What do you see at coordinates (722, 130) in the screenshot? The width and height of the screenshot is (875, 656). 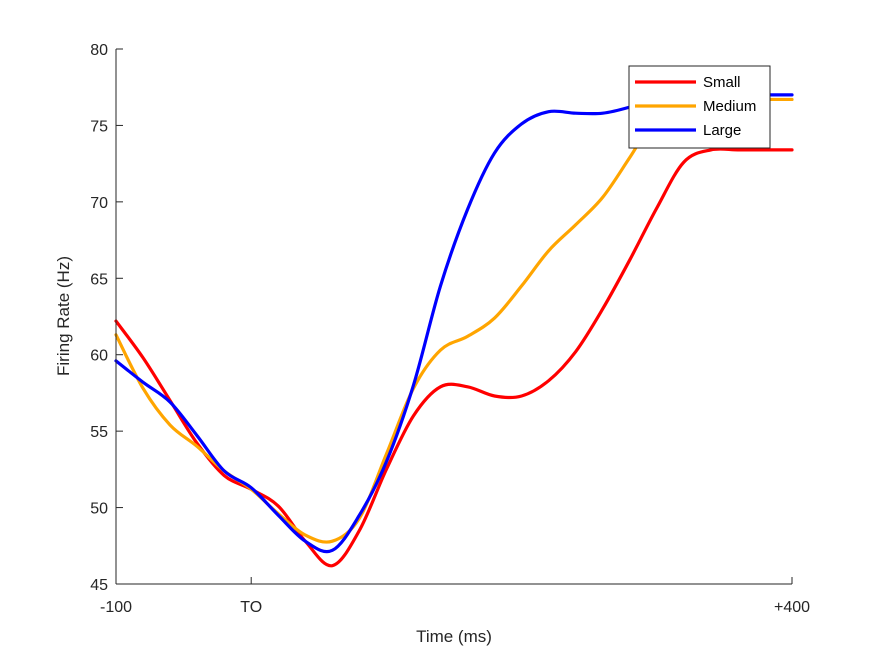 I see `legend-label-large: Large` at bounding box center [722, 130].